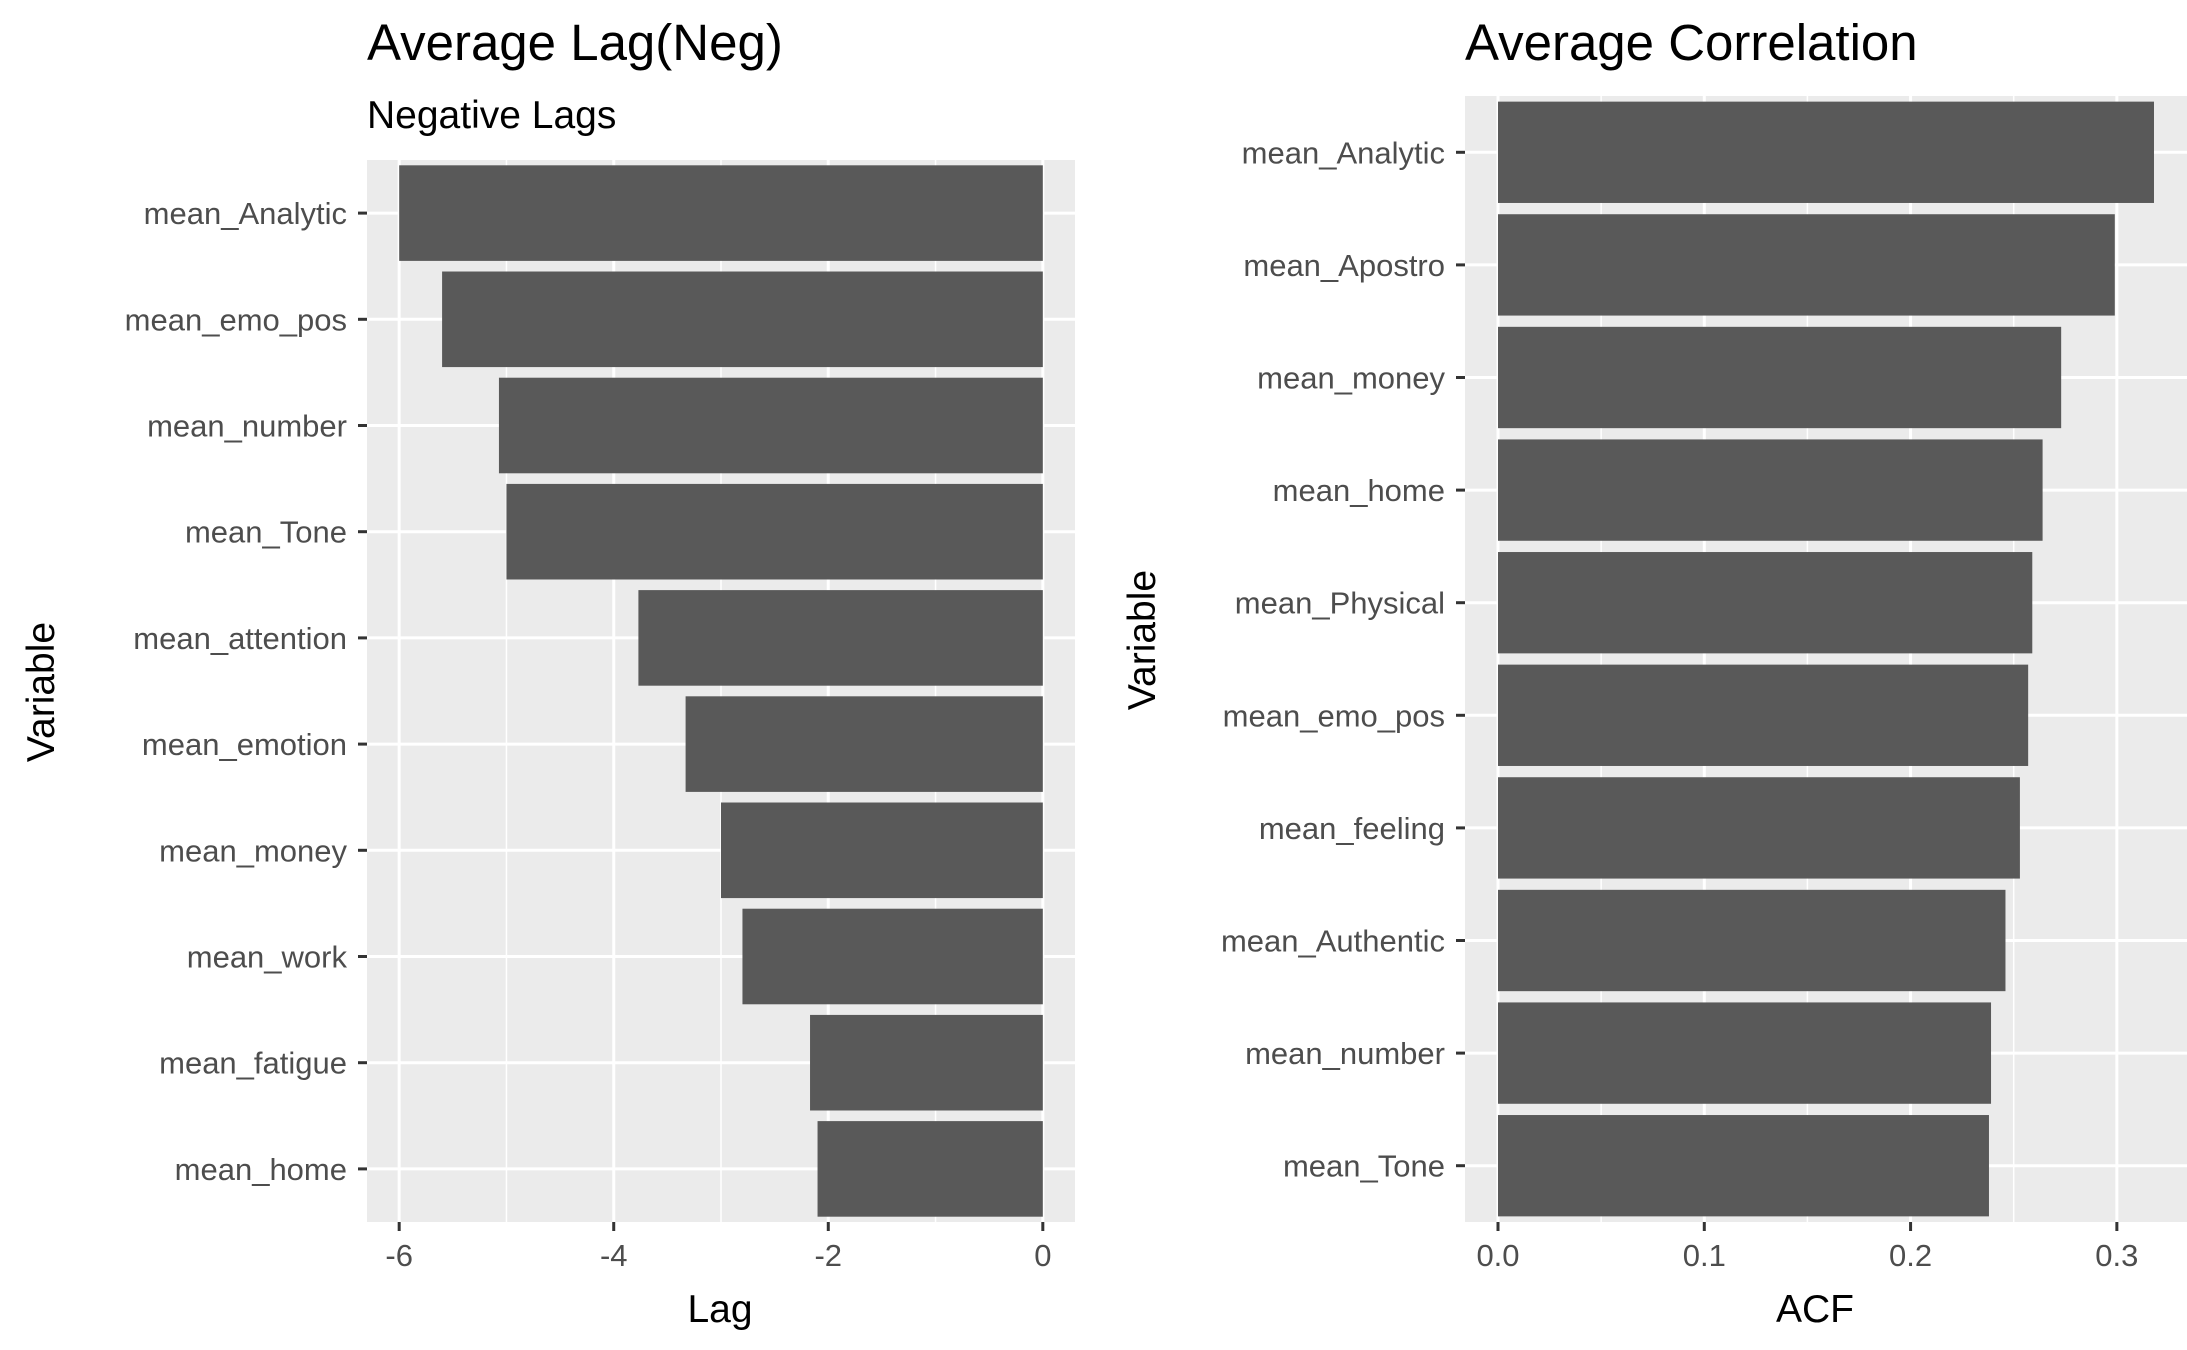  I want to click on bar-mean_feeling, so click(1759, 828).